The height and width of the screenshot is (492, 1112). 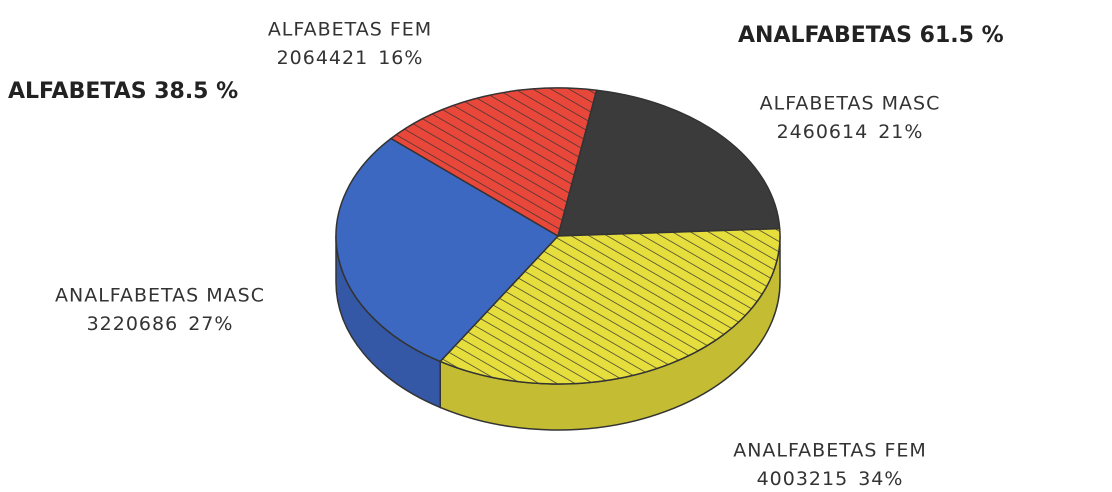 I want to click on slice-value: 2460614 21%, so click(x=850, y=132).